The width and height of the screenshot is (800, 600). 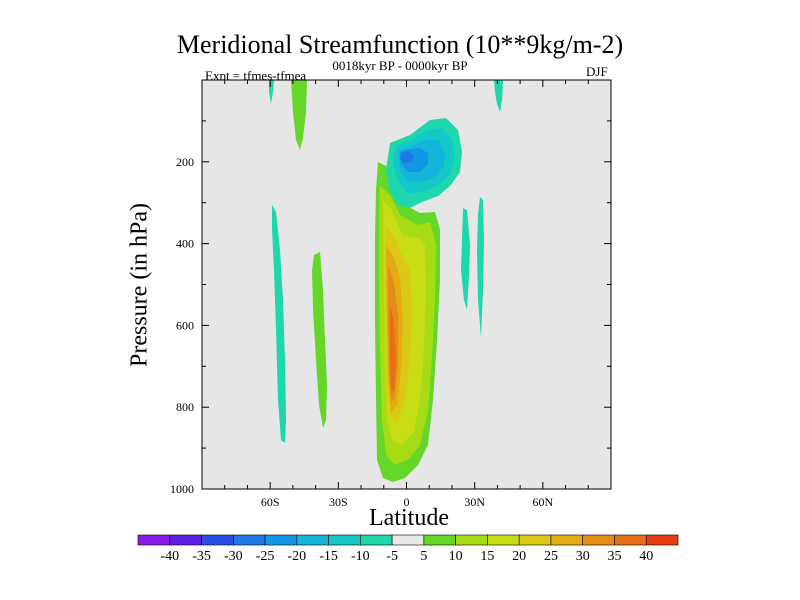 What do you see at coordinates (400, 65) in the screenshot?
I see `chart-subtitle: 0018kyr BP - 0000kyr BP` at bounding box center [400, 65].